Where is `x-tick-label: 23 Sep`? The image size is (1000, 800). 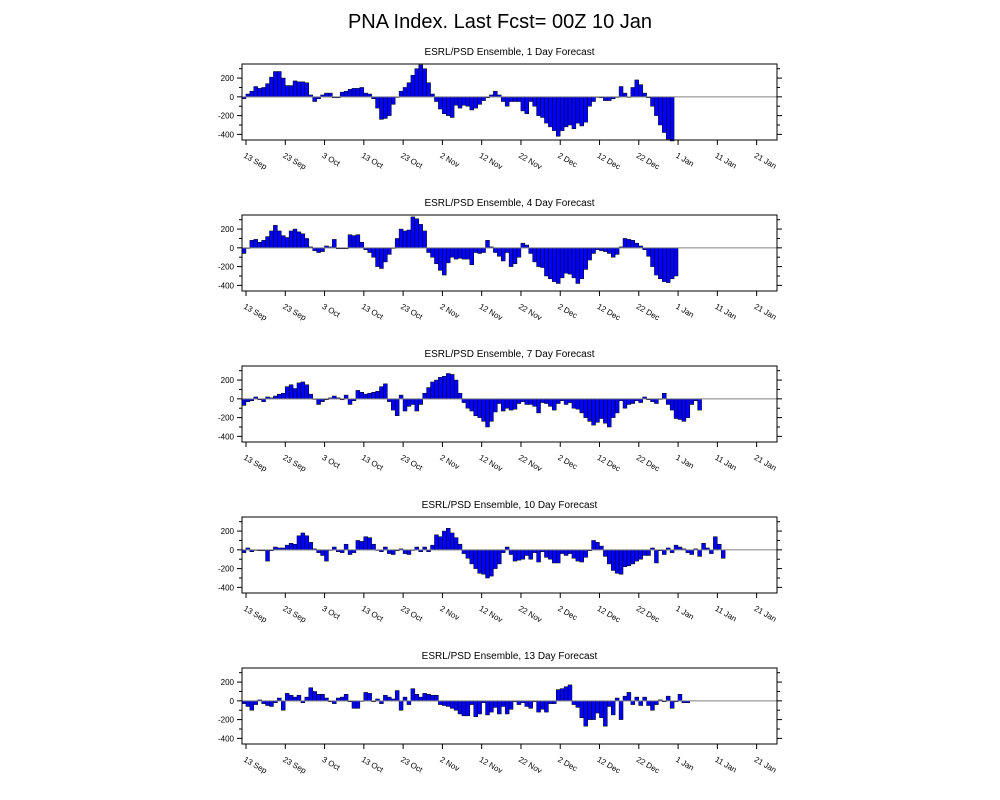 x-tick-label: 23 Sep is located at coordinates (294, 765).